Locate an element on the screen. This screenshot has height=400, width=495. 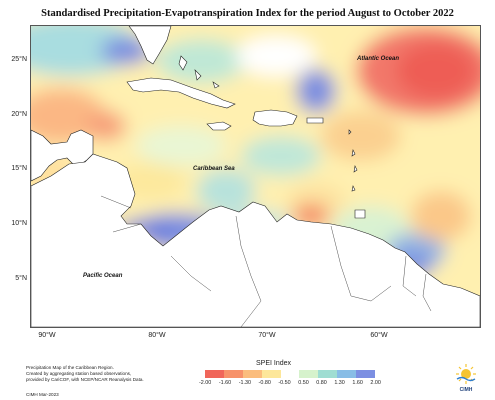
pacific-ocean-label: Pacific Ocean is located at coordinates (103, 276).